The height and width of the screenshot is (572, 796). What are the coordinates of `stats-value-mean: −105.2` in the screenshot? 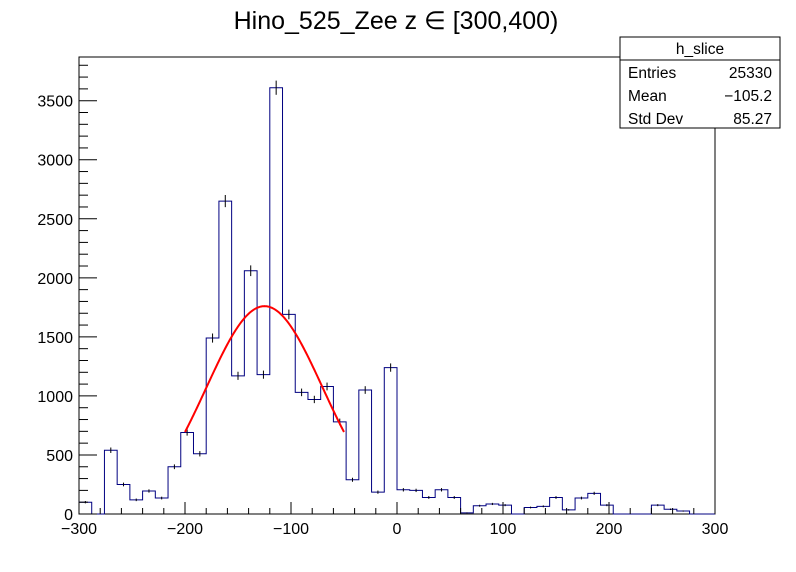 It's located at (748, 96).